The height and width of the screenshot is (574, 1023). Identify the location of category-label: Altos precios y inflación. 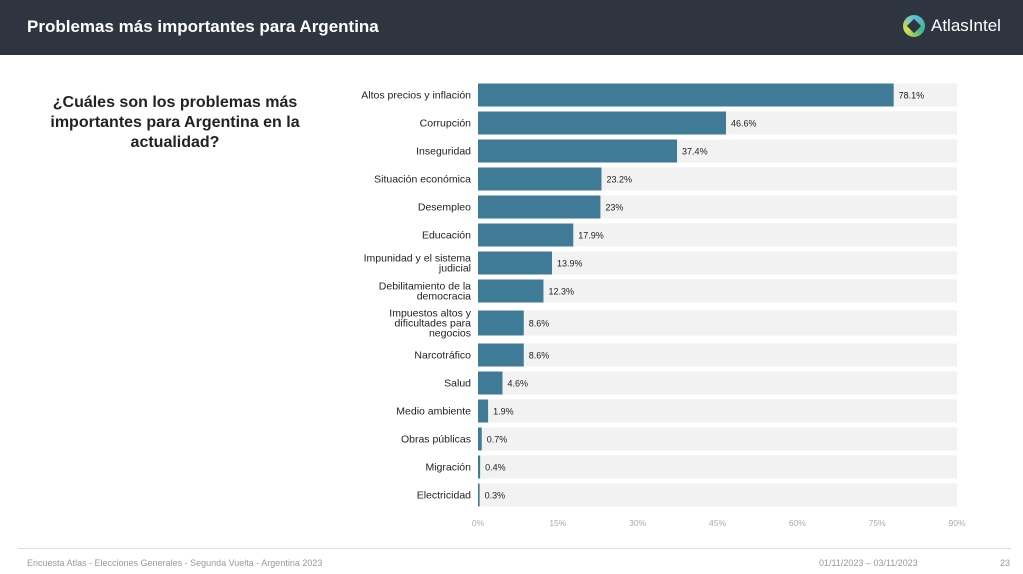
(416, 96).